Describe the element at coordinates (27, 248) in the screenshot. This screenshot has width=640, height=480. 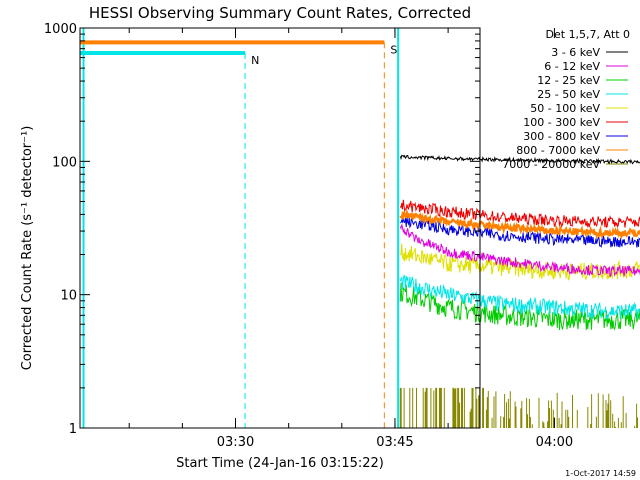
I see `y-axis-label: Corrected Count Rate (s⁻¹ detector⁻¹)` at that location.